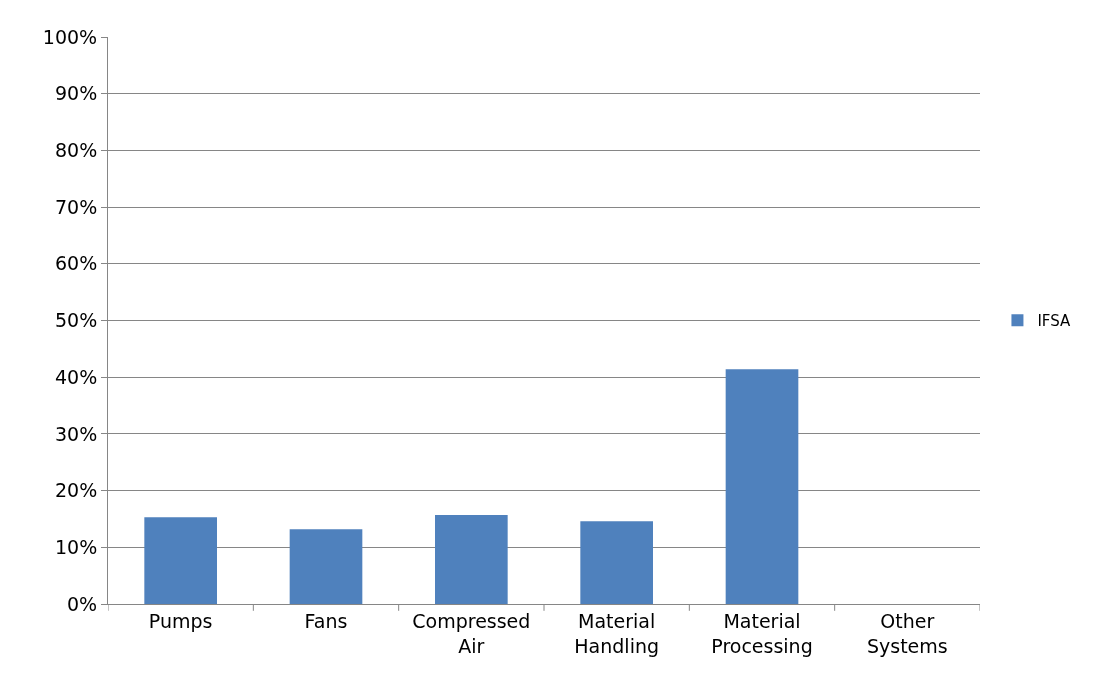 This screenshot has width=1094, height=696. What do you see at coordinates (326, 620) in the screenshot?
I see `x-tick-label: Fans` at bounding box center [326, 620].